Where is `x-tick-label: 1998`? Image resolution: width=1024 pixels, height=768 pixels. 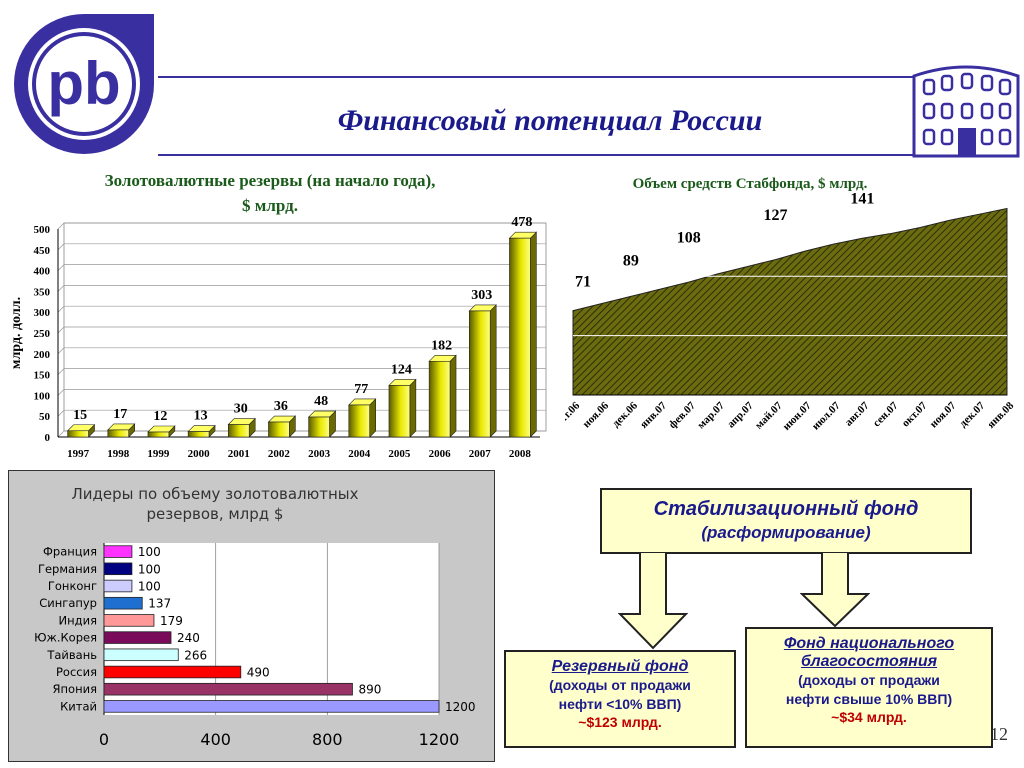
x-tick-label: 1998 is located at coordinates (118, 454).